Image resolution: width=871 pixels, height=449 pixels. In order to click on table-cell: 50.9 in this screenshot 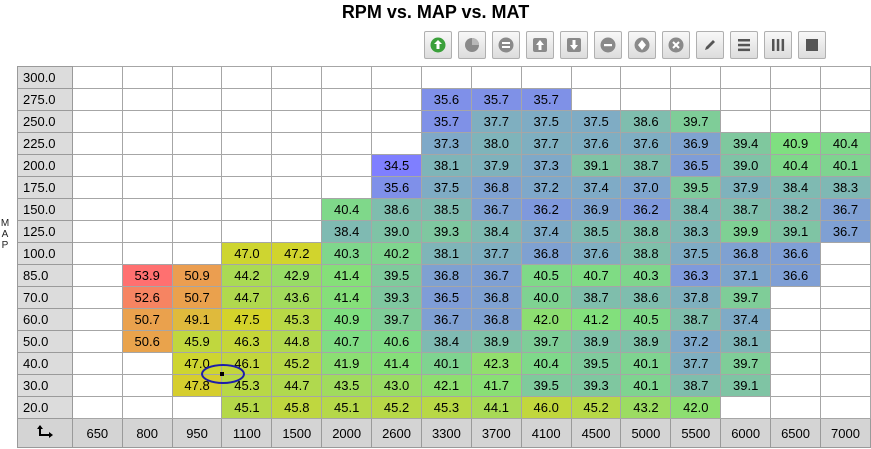, I will do `click(197, 275)`.